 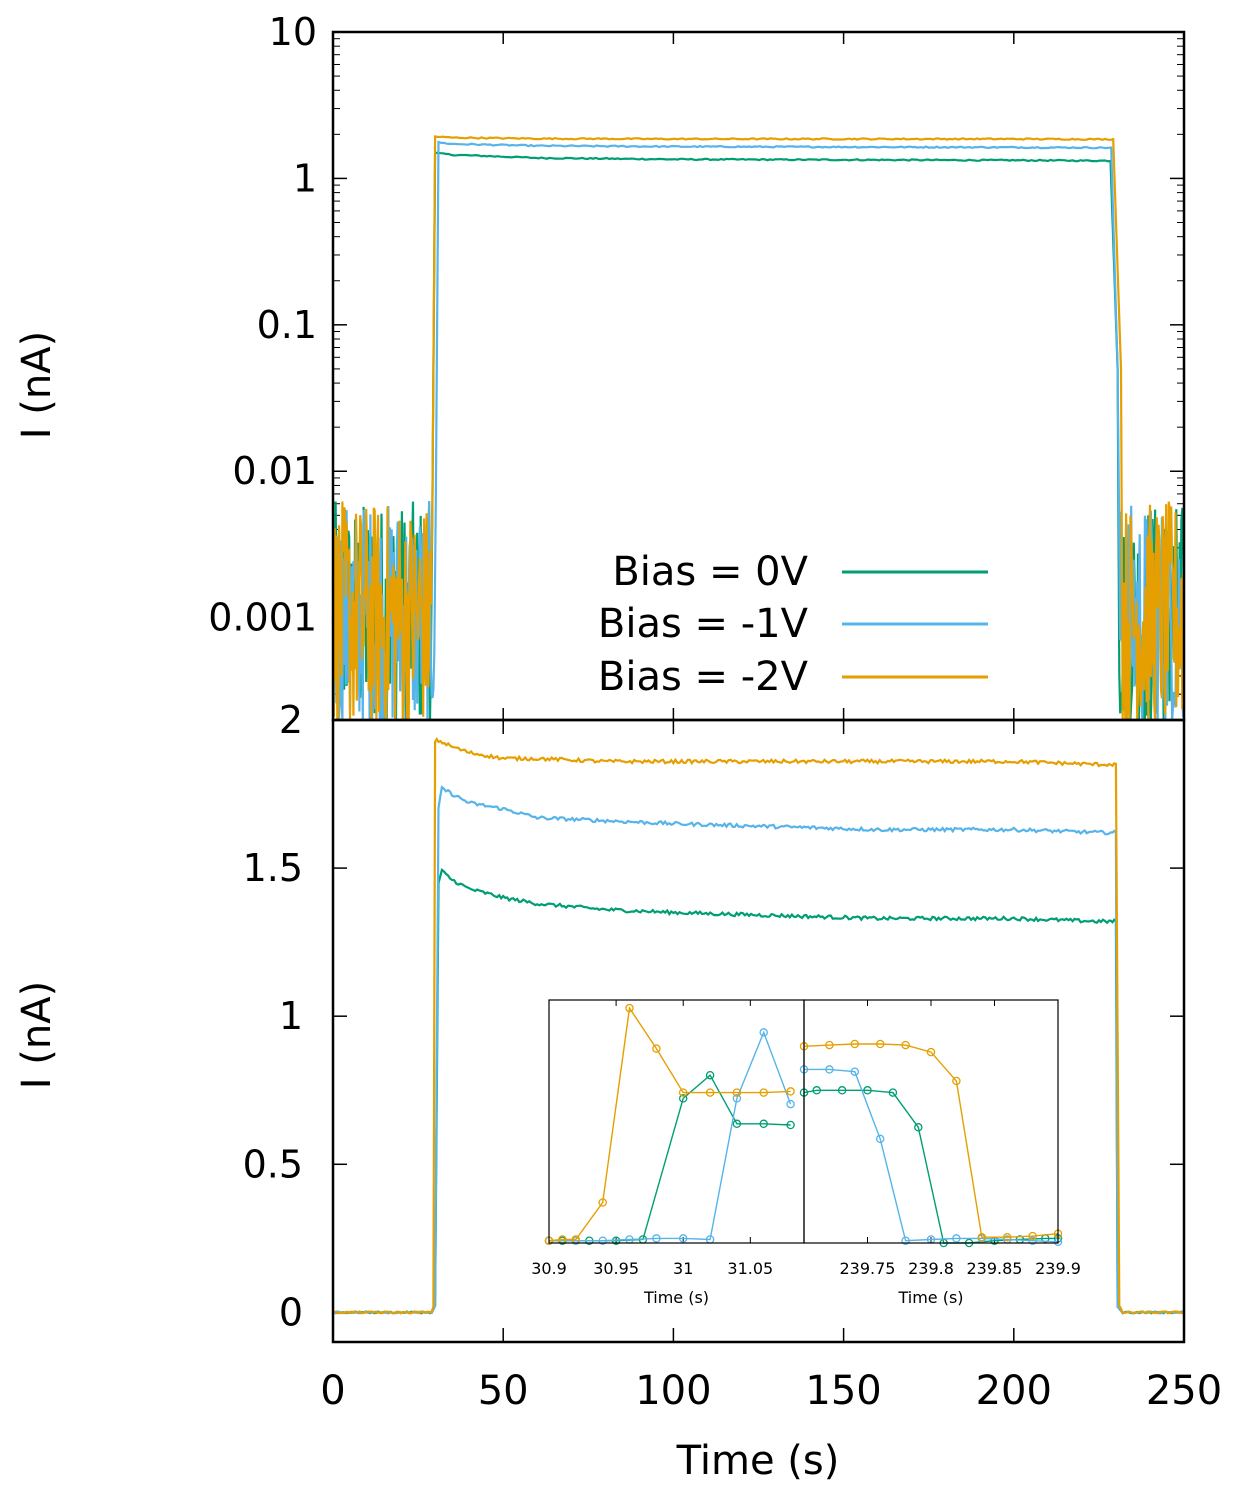 What do you see at coordinates (683, 1268) in the screenshot?
I see `inset-left-x-tick-label: 31` at bounding box center [683, 1268].